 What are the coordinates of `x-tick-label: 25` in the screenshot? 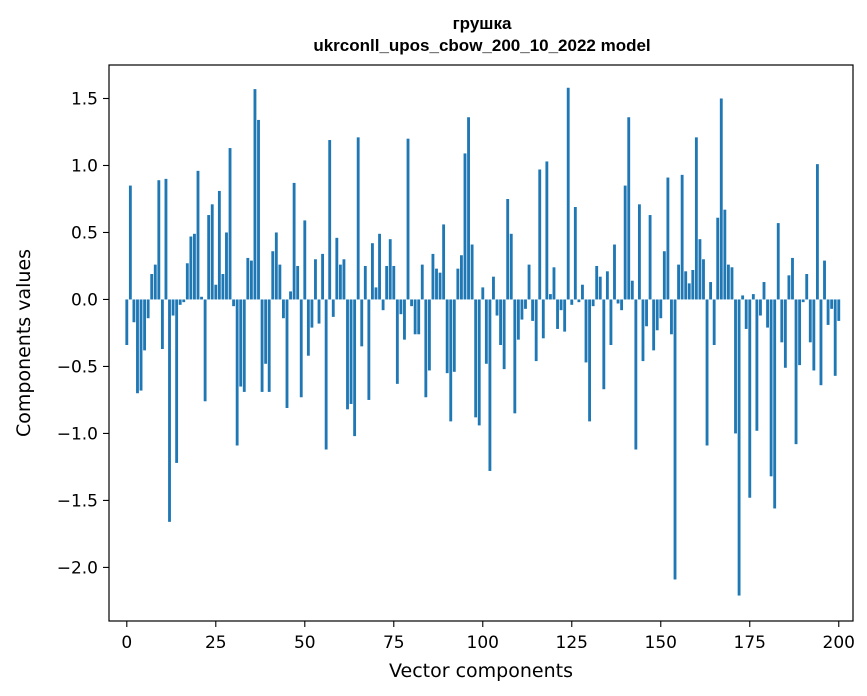 It's located at (216, 643).